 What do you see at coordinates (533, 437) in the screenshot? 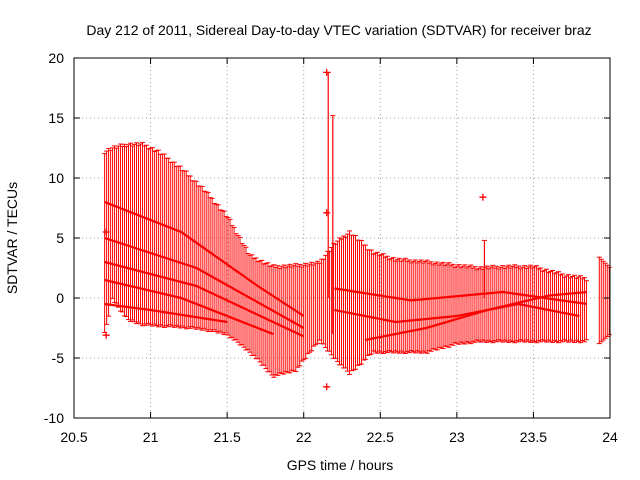
I see `x-tick-label: 23.5` at bounding box center [533, 437].